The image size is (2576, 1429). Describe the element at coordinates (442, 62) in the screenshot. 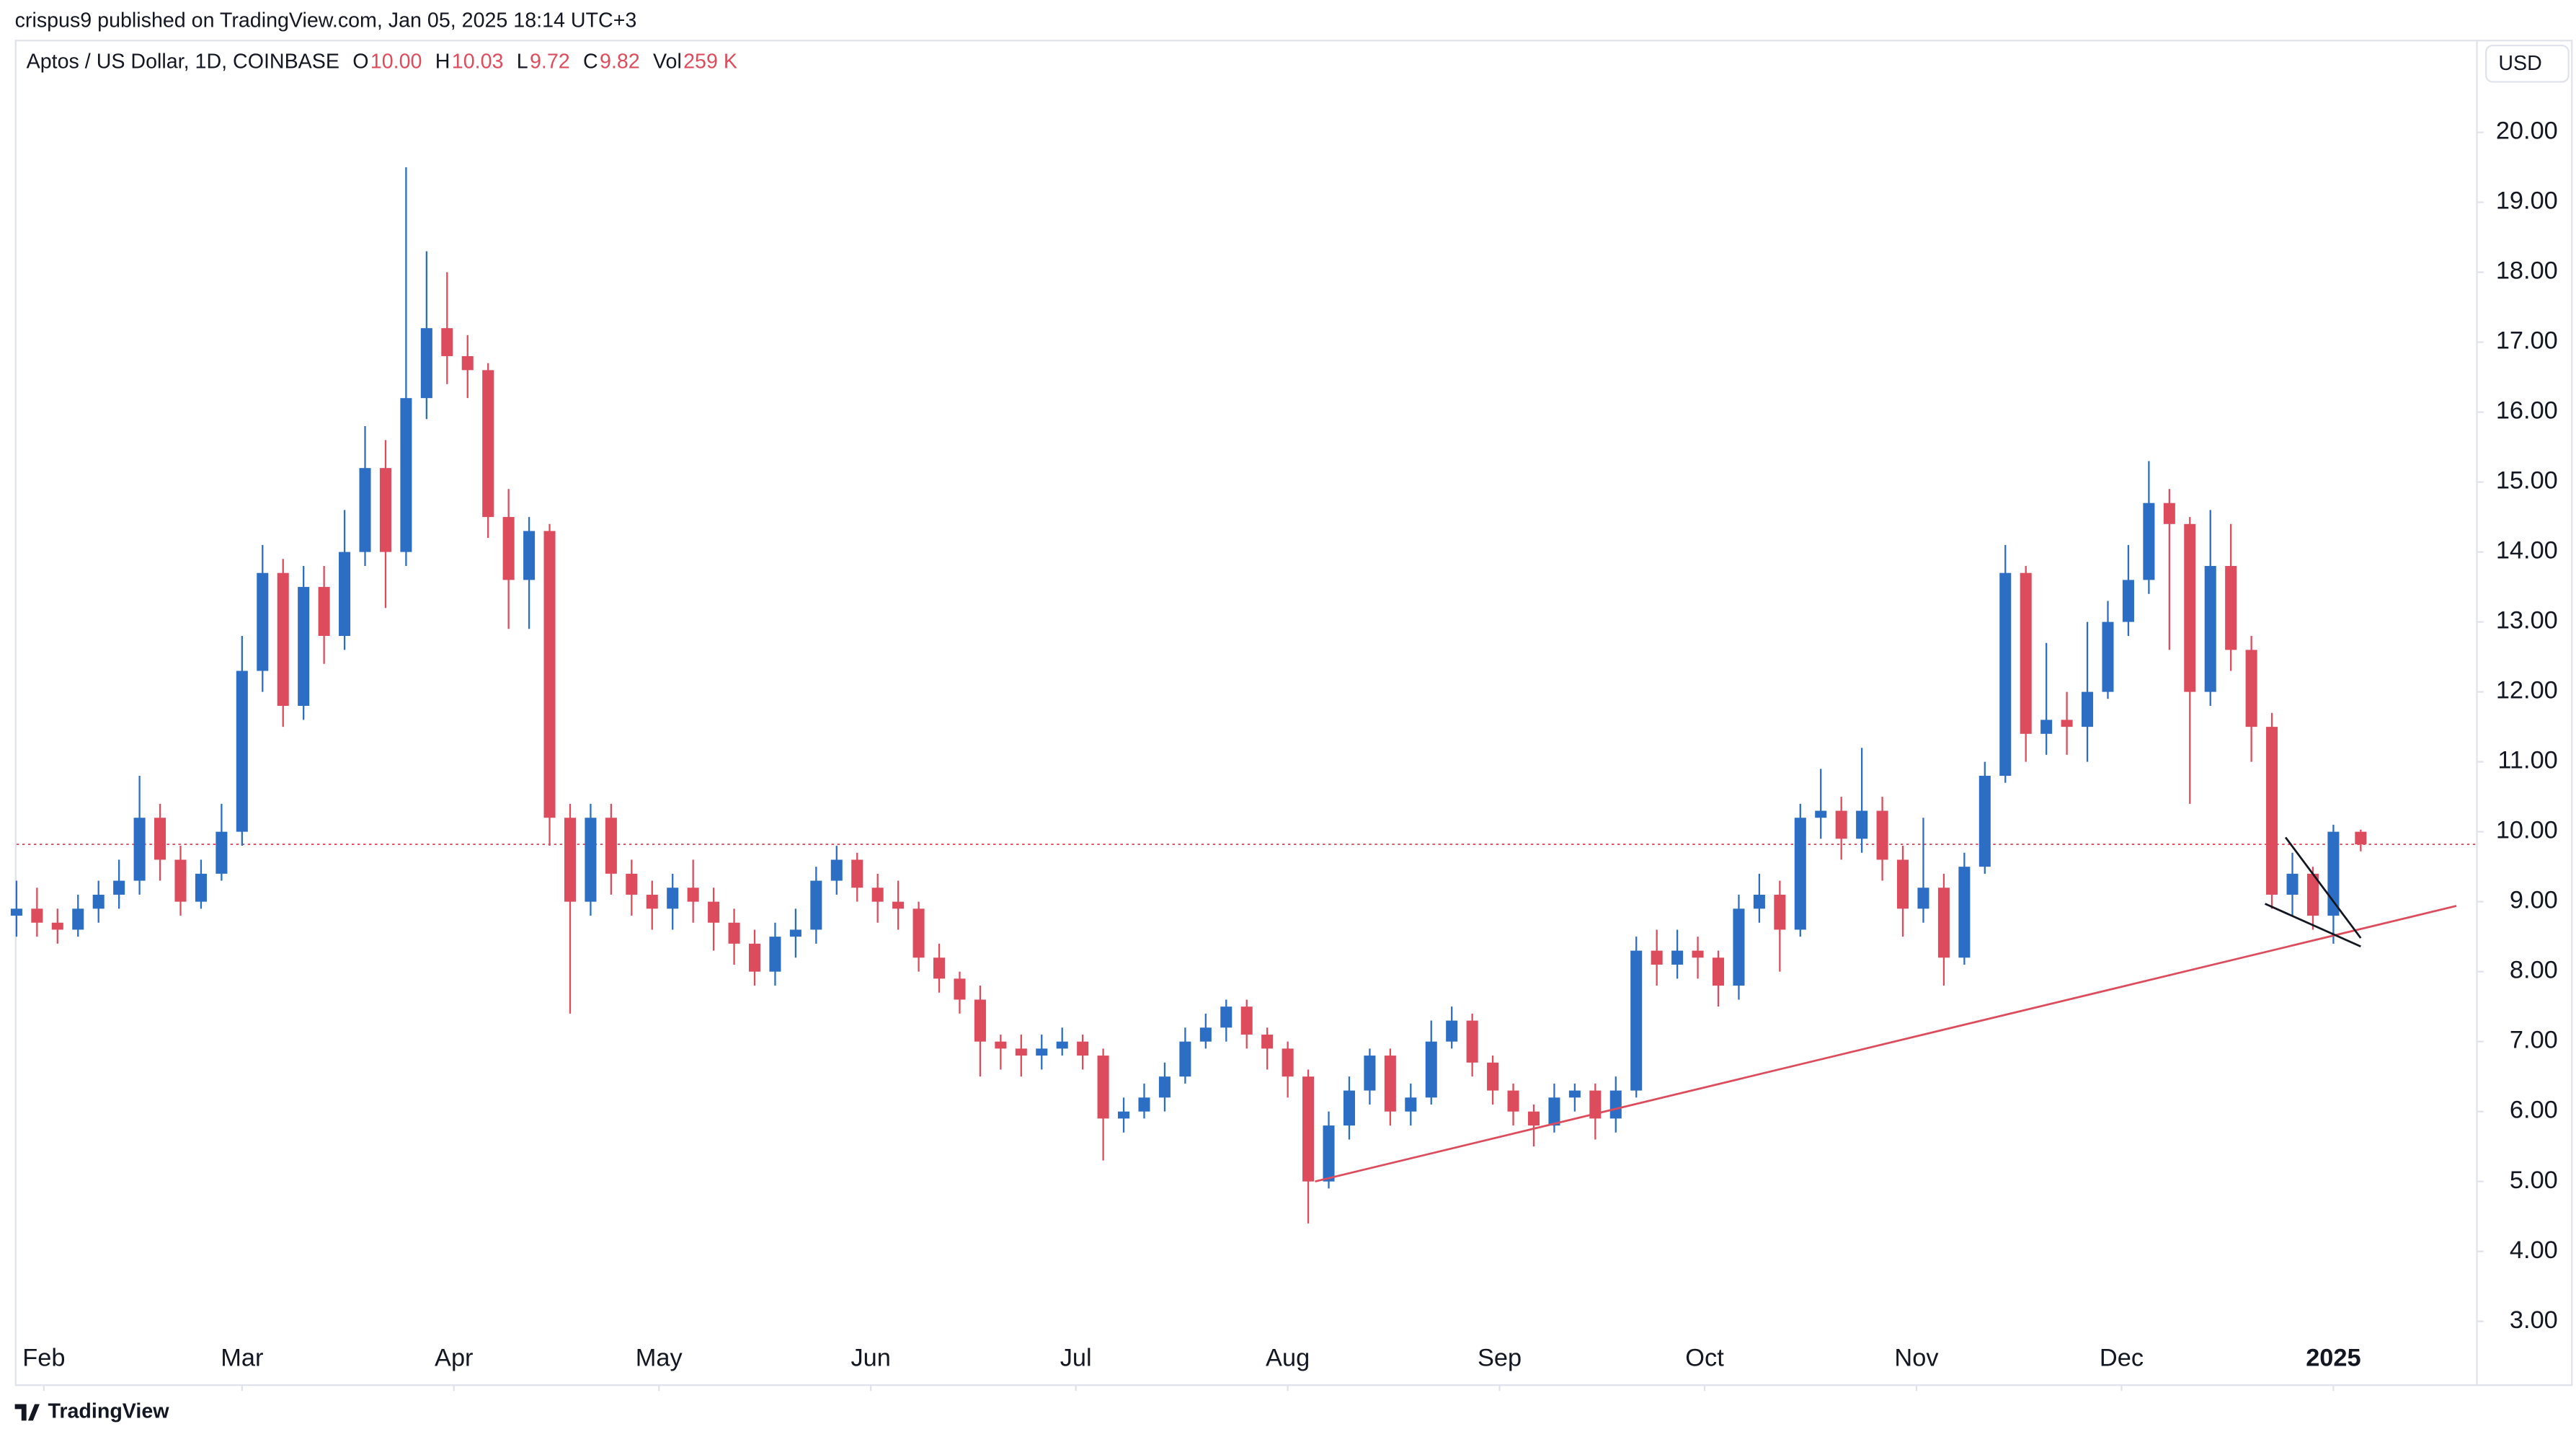

I see `ohlc-label: H` at that location.